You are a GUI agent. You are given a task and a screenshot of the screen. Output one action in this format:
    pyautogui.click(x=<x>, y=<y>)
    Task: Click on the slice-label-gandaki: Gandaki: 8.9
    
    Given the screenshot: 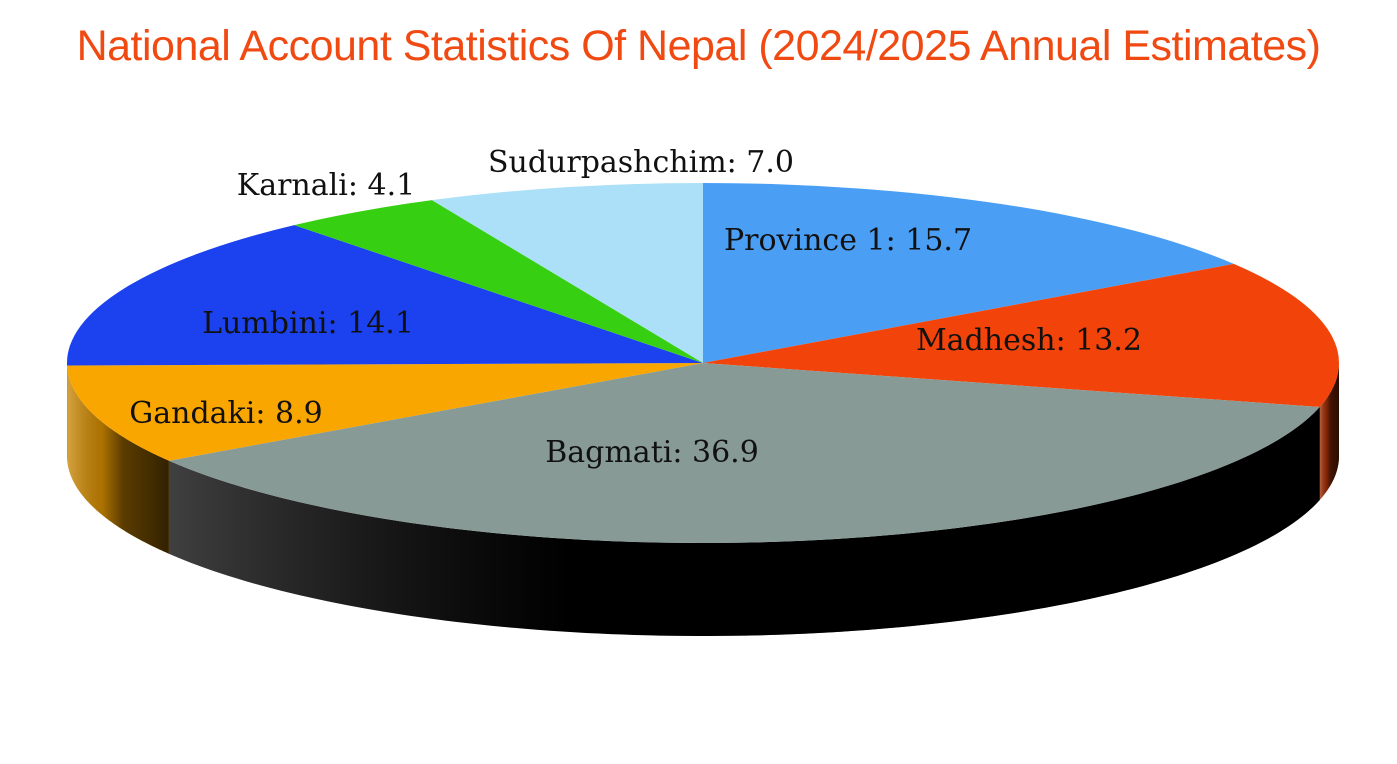 What is the action you would take?
    pyautogui.click(x=225, y=413)
    